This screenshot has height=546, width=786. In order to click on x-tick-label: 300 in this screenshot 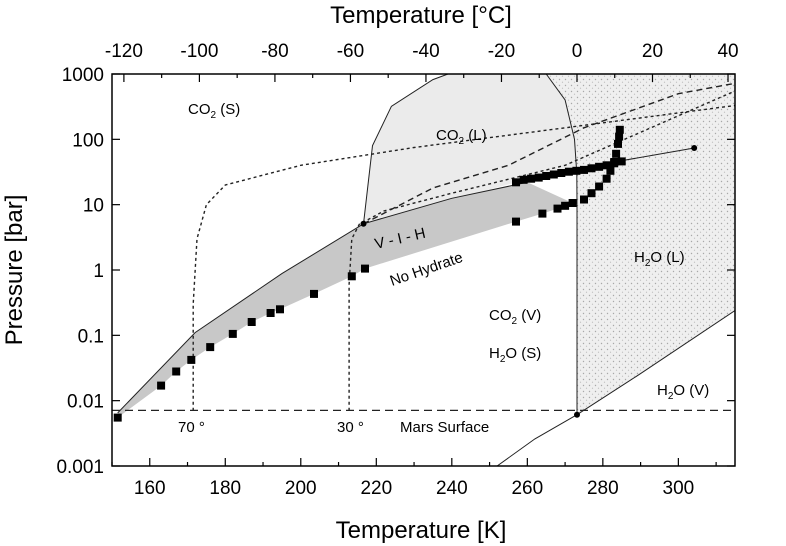, I will do `click(679, 488)`.